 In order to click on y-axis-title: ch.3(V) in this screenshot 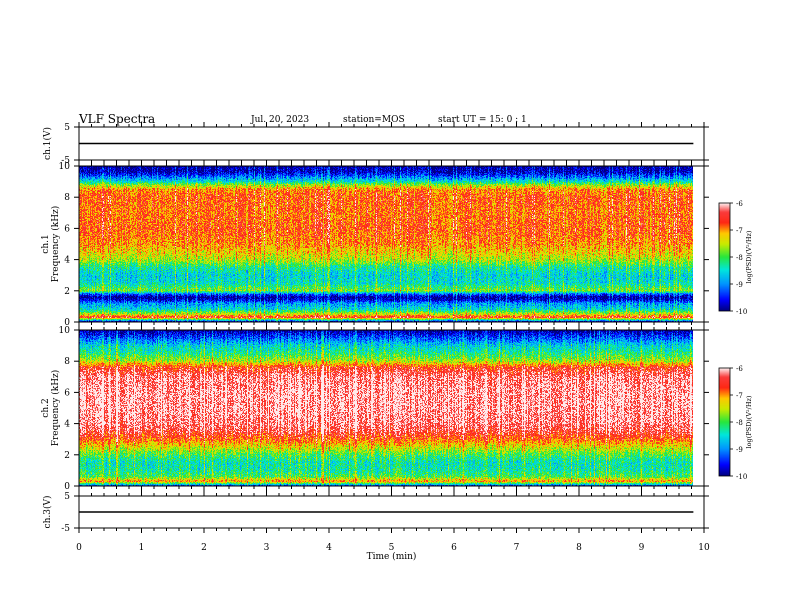, I will do `click(47, 512)`.